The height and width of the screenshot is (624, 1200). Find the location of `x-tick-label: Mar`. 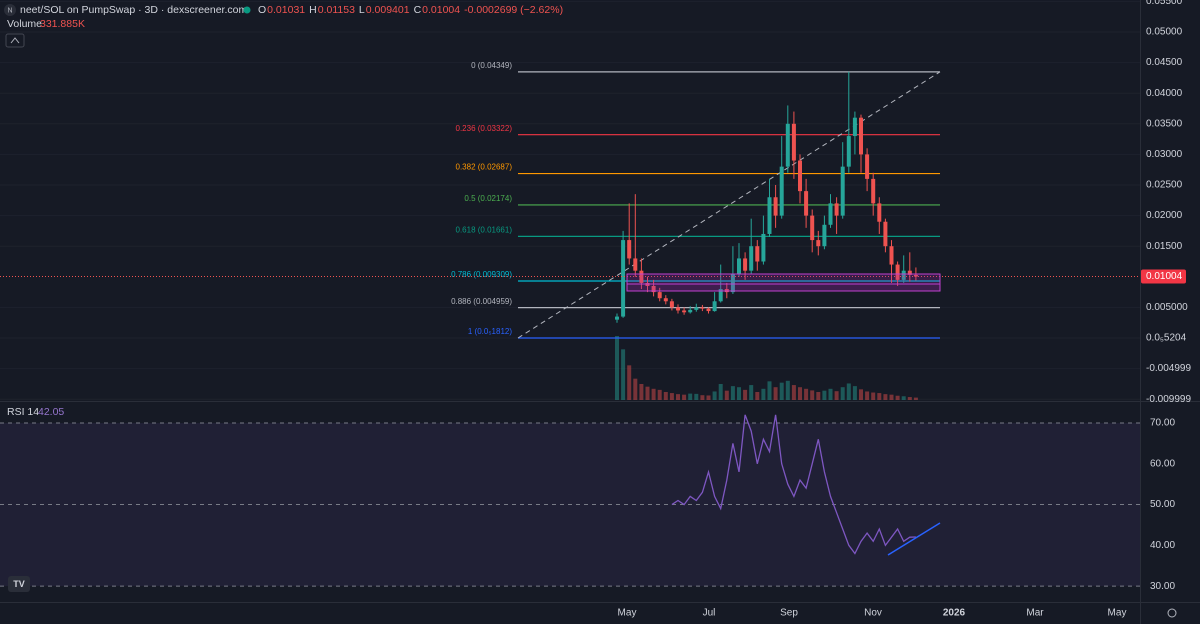

x-tick-label: Mar is located at coordinates (1035, 613).